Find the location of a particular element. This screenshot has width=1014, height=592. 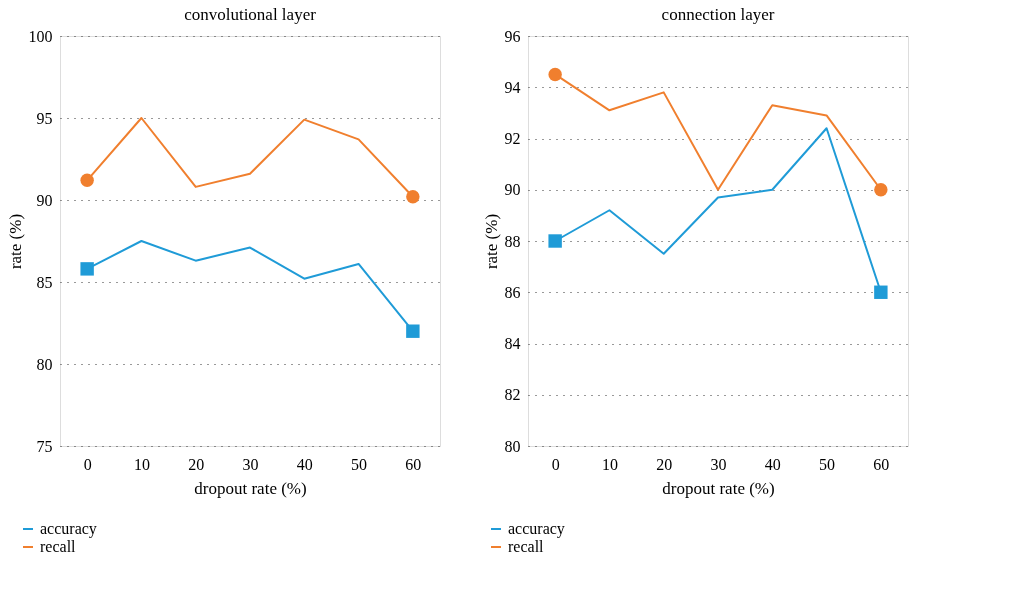

y-tick-label: 94 is located at coordinates (512, 87).